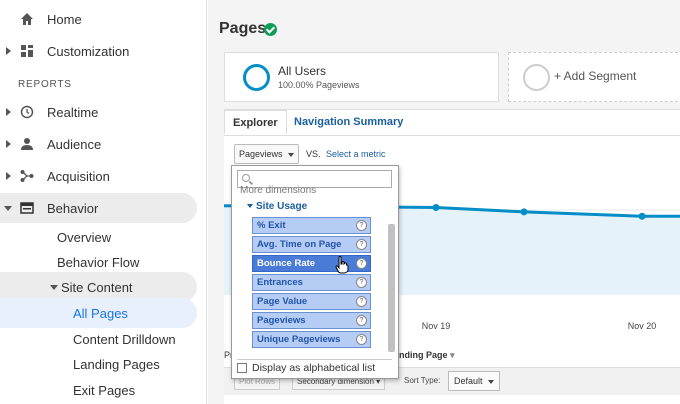 The height and width of the screenshot is (404, 680). I want to click on sidebar-item-all-pages: All Pages, so click(98, 313).